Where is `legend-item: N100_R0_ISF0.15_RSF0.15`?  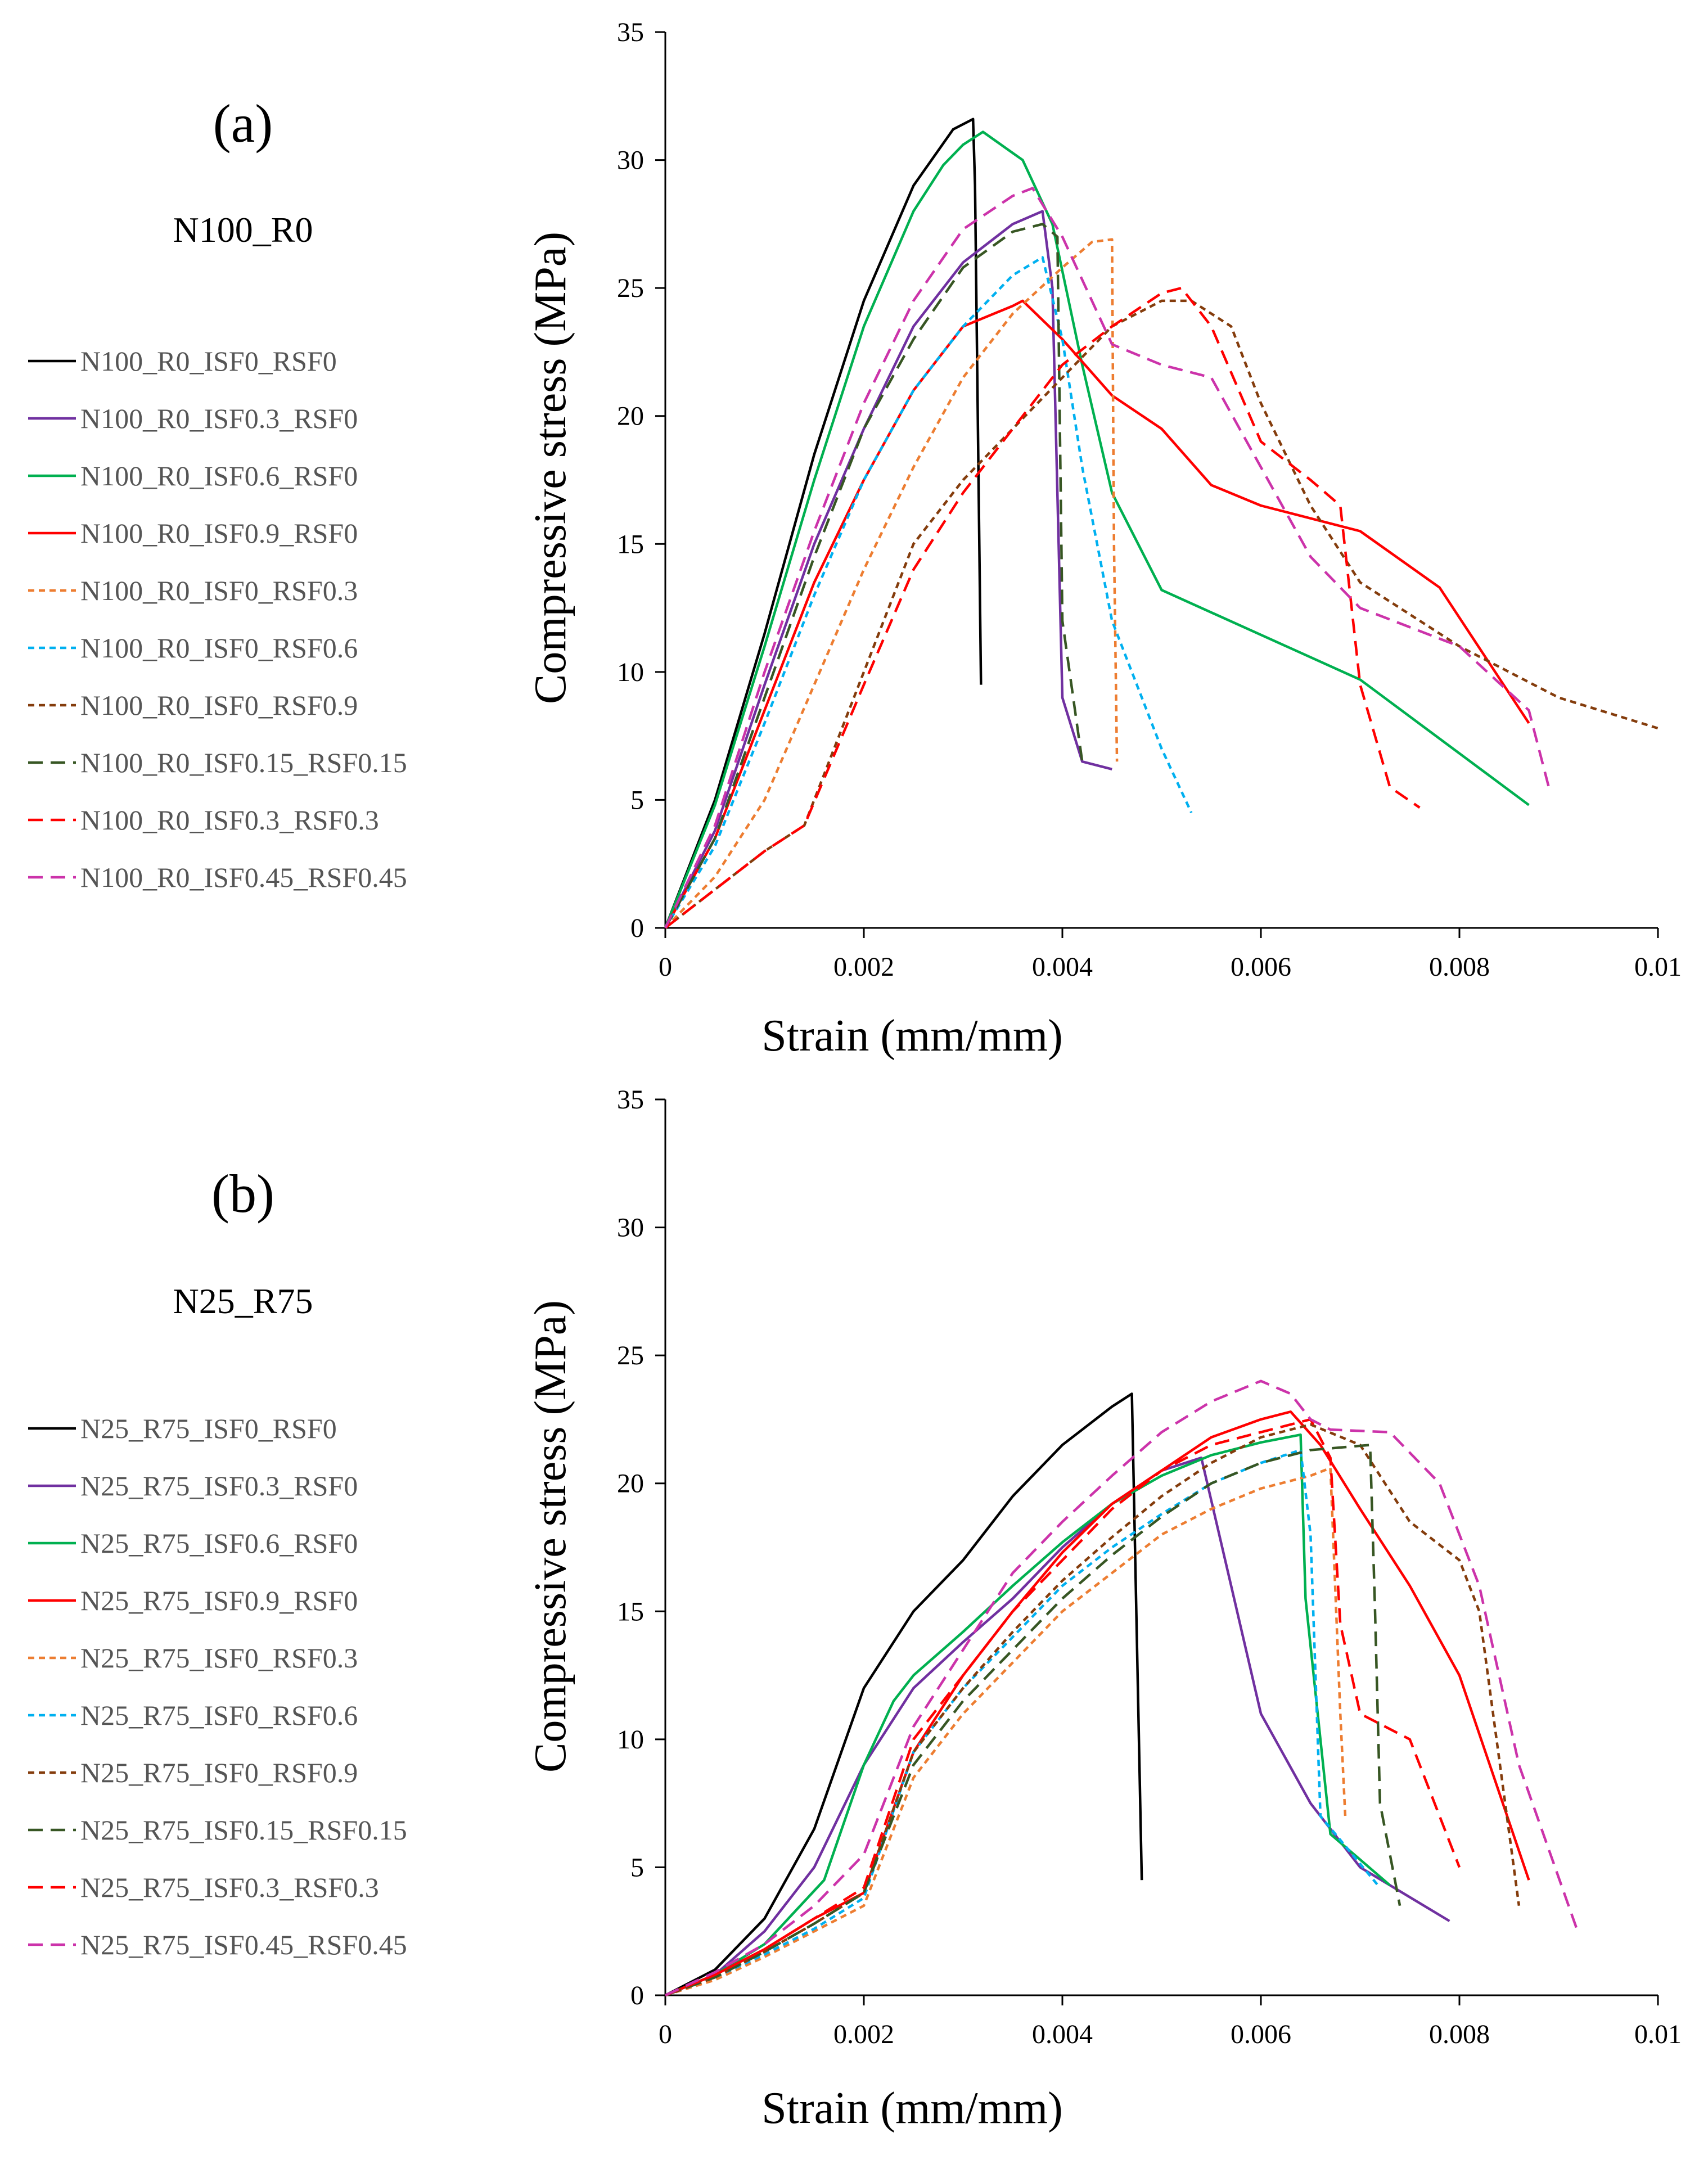
legend-item: N100_R0_ISF0.15_RSF0.15 is located at coordinates (218, 763).